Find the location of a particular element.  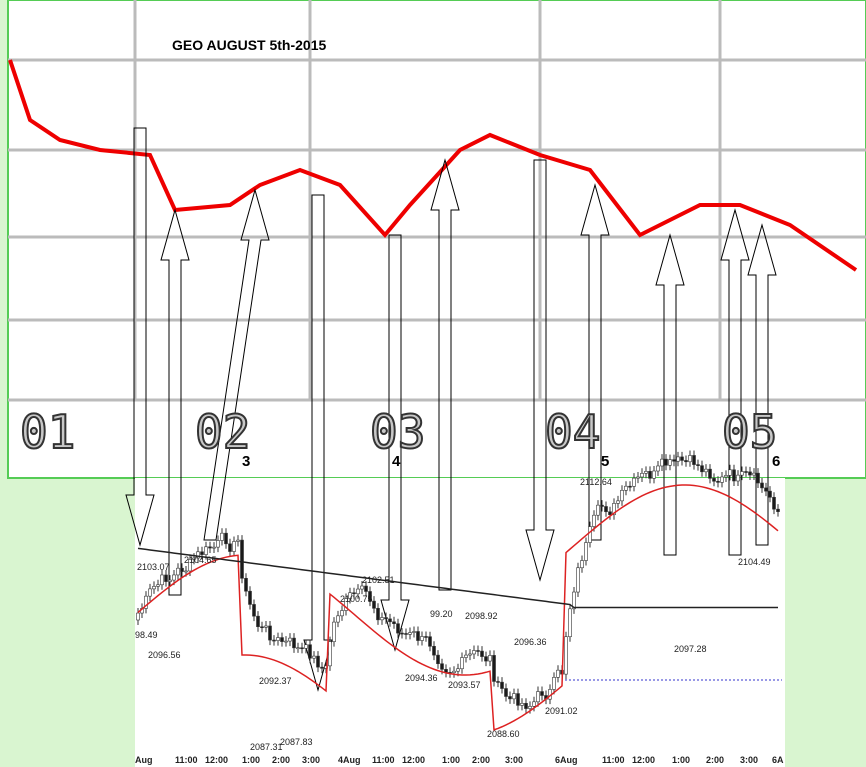

price-label: 2100.75 is located at coordinates (356, 599).